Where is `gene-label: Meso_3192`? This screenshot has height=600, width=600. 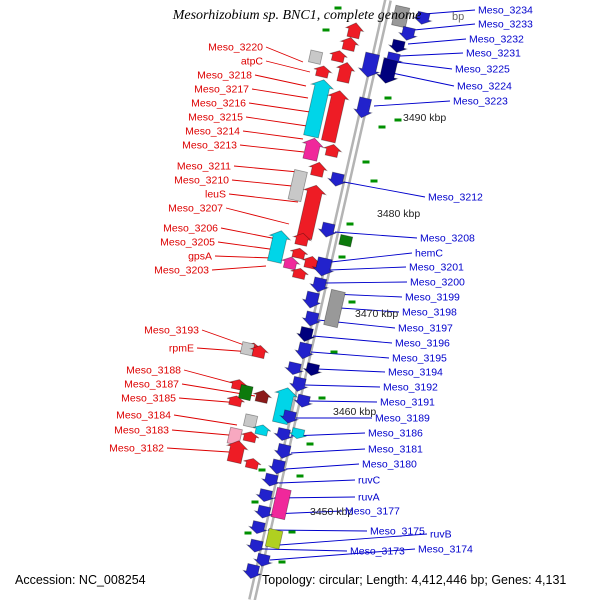 gene-label: Meso_3192 is located at coordinates (410, 388).